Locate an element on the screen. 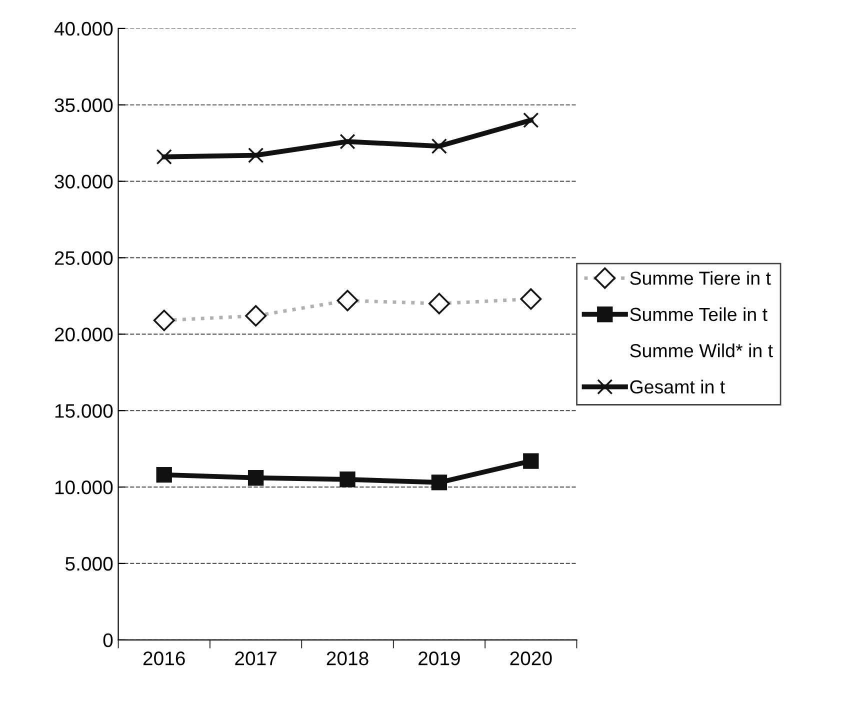  text: Summe Wild* in t is located at coordinates (701, 351).